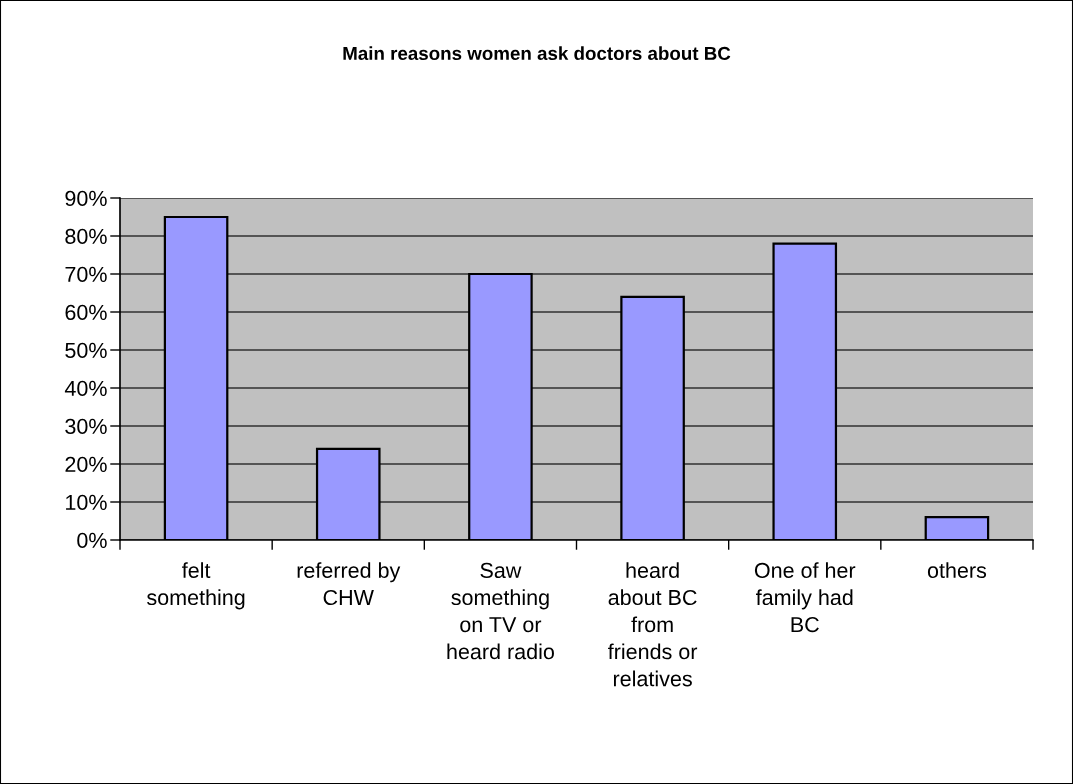 The image size is (1073, 784). I want to click on y-tick-label: 0%, so click(92, 540).